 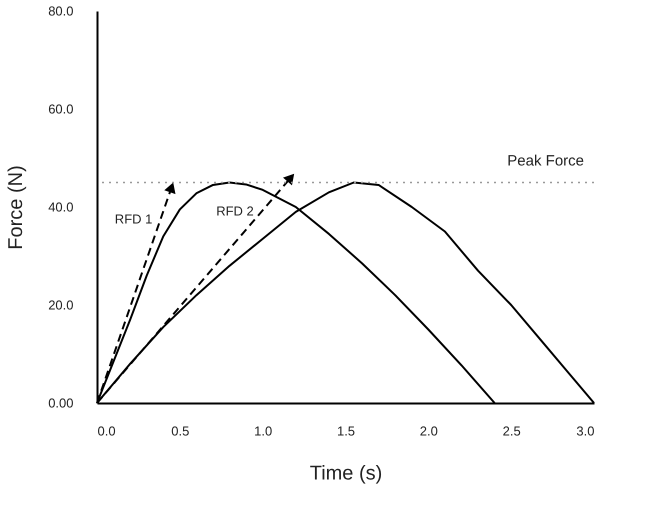 I want to click on ref-line-label: Peak Force, so click(x=545, y=161).